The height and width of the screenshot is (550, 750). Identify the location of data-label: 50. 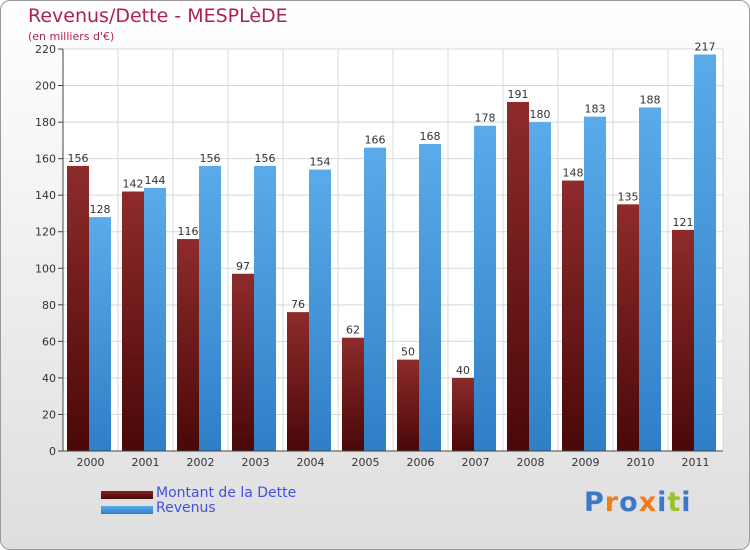
(408, 352).